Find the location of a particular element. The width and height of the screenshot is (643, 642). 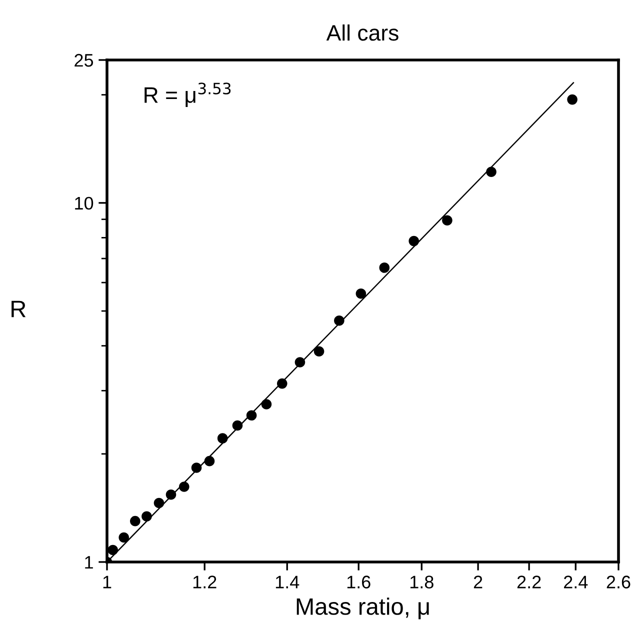

x-tick-label: 2.6 is located at coordinates (618, 582).